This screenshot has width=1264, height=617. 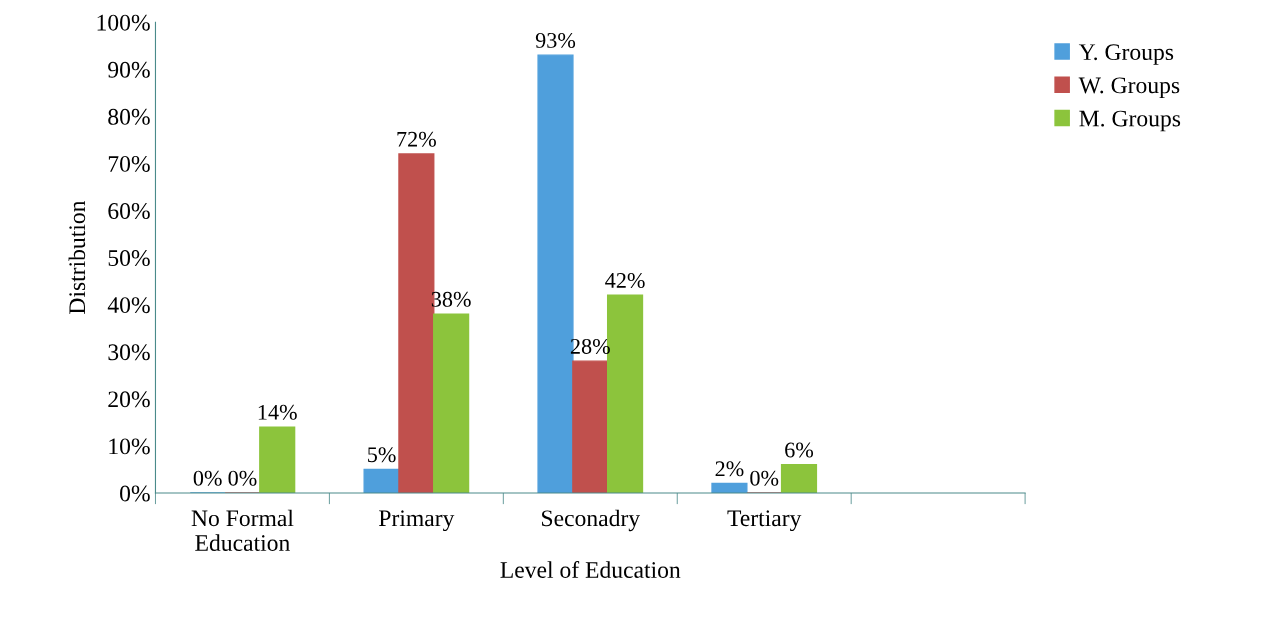 I want to click on legend-label: W. Groups, so click(x=1129, y=88).